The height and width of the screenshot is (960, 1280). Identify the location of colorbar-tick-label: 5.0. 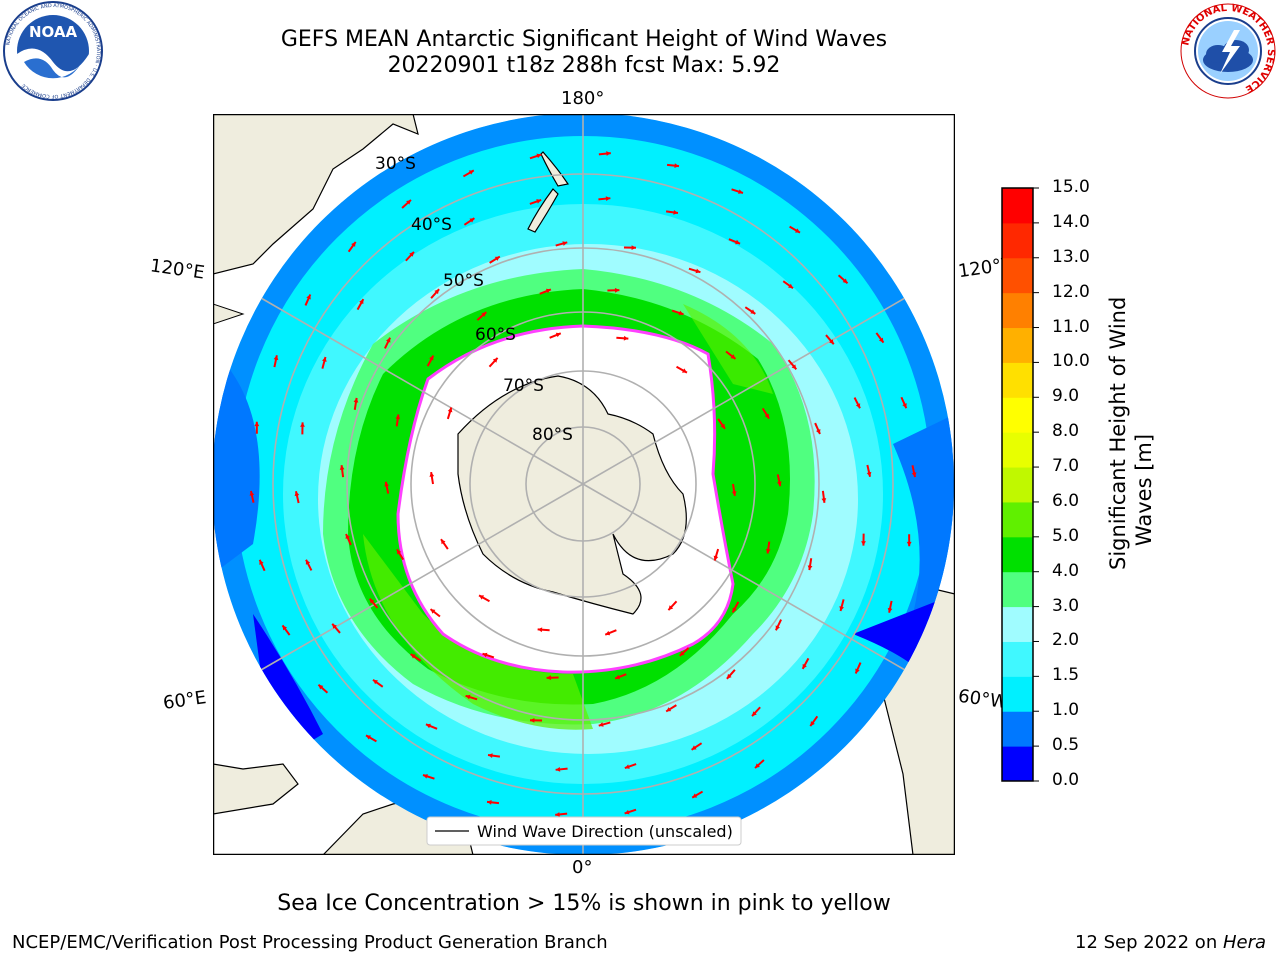
(1066, 535).